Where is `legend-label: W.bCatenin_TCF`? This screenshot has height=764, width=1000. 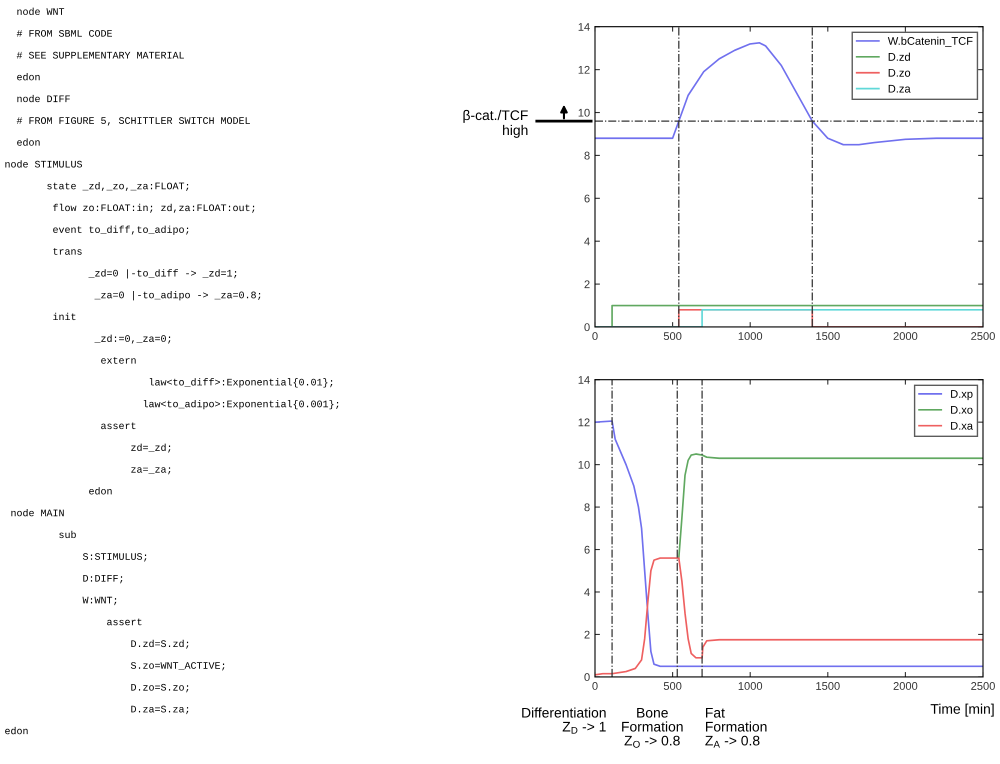
legend-label: W.bCatenin_TCF is located at coordinates (930, 41).